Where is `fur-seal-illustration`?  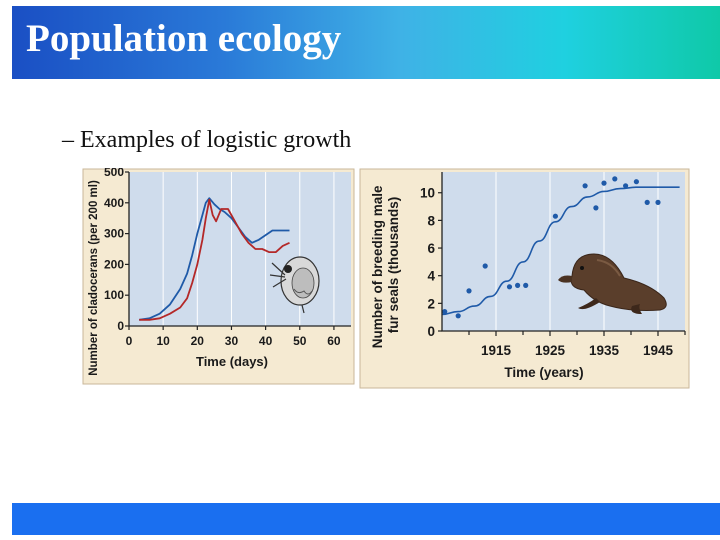
fur-seal-illustration is located at coordinates (612, 283).